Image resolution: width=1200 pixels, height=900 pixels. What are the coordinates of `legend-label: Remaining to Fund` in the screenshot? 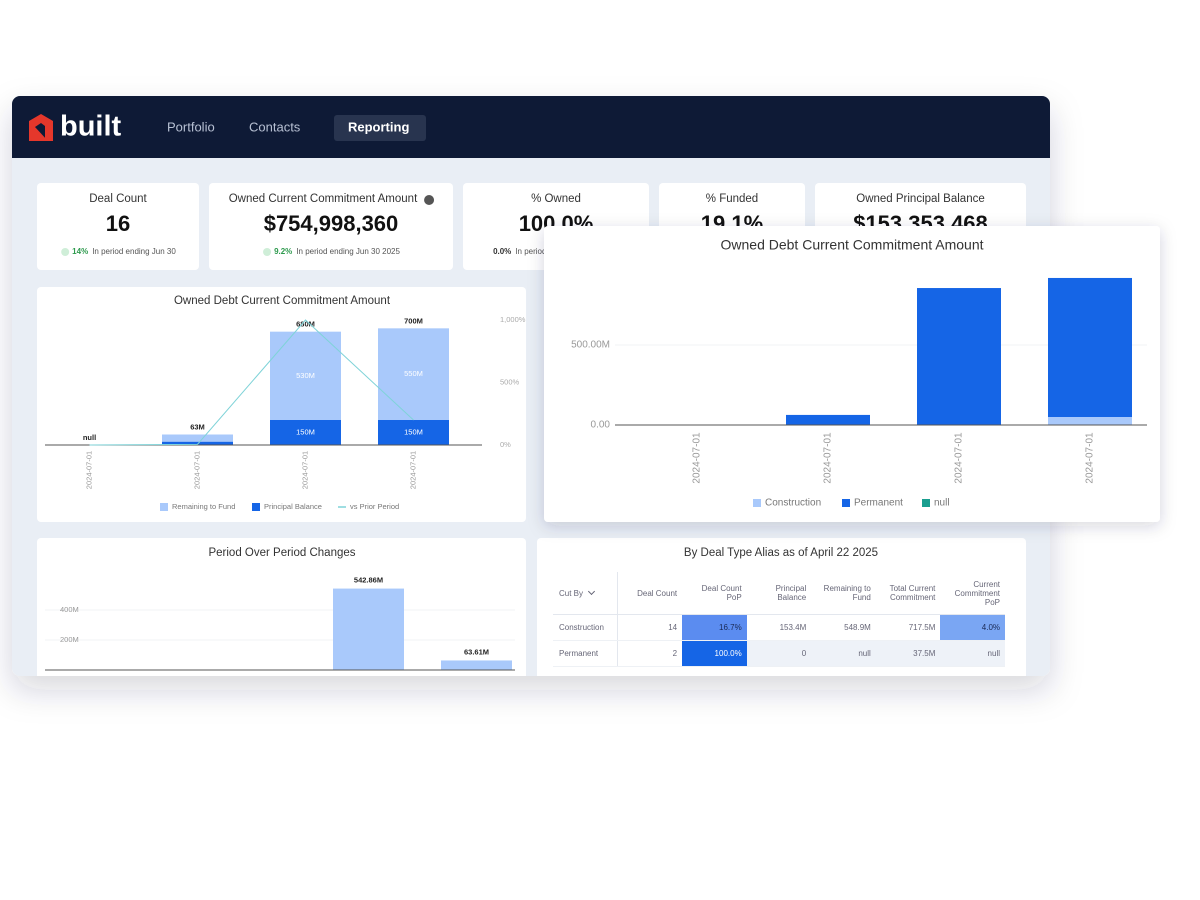 It's located at (203, 506).